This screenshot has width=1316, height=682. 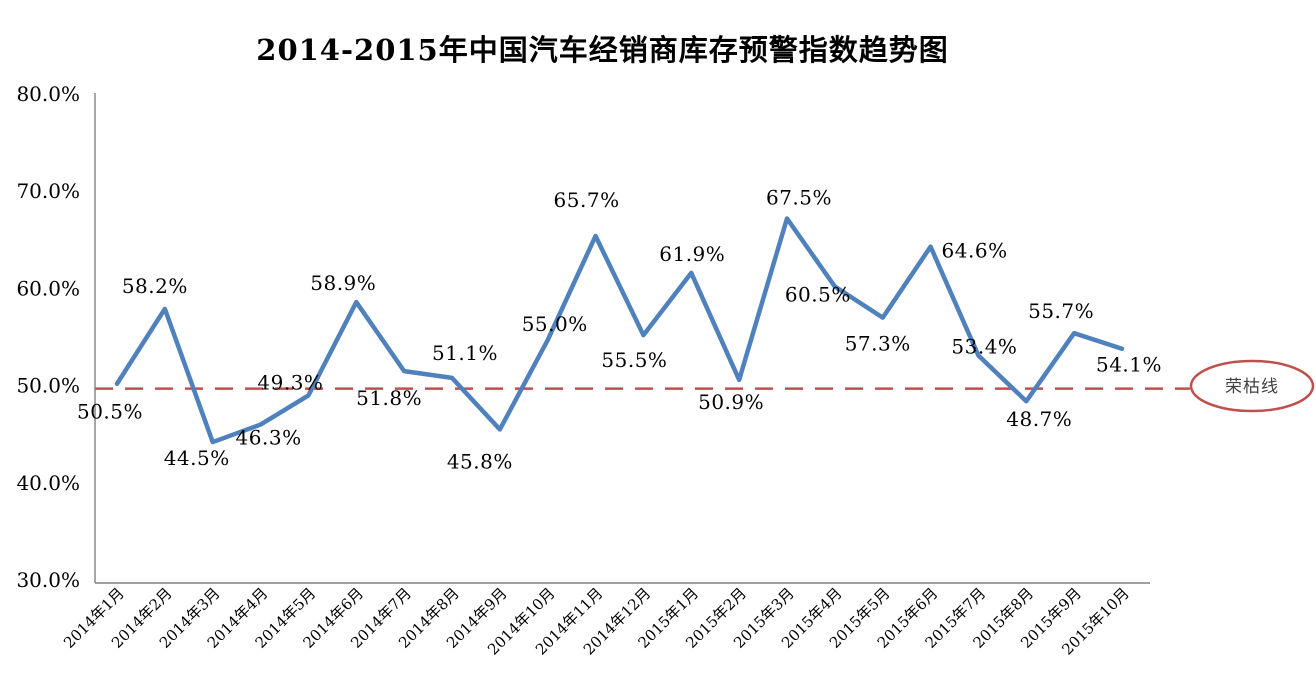 What do you see at coordinates (155, 286) in the screenshot?
I see `data-point-label: 58.2%` at bounding box center [155, 286].